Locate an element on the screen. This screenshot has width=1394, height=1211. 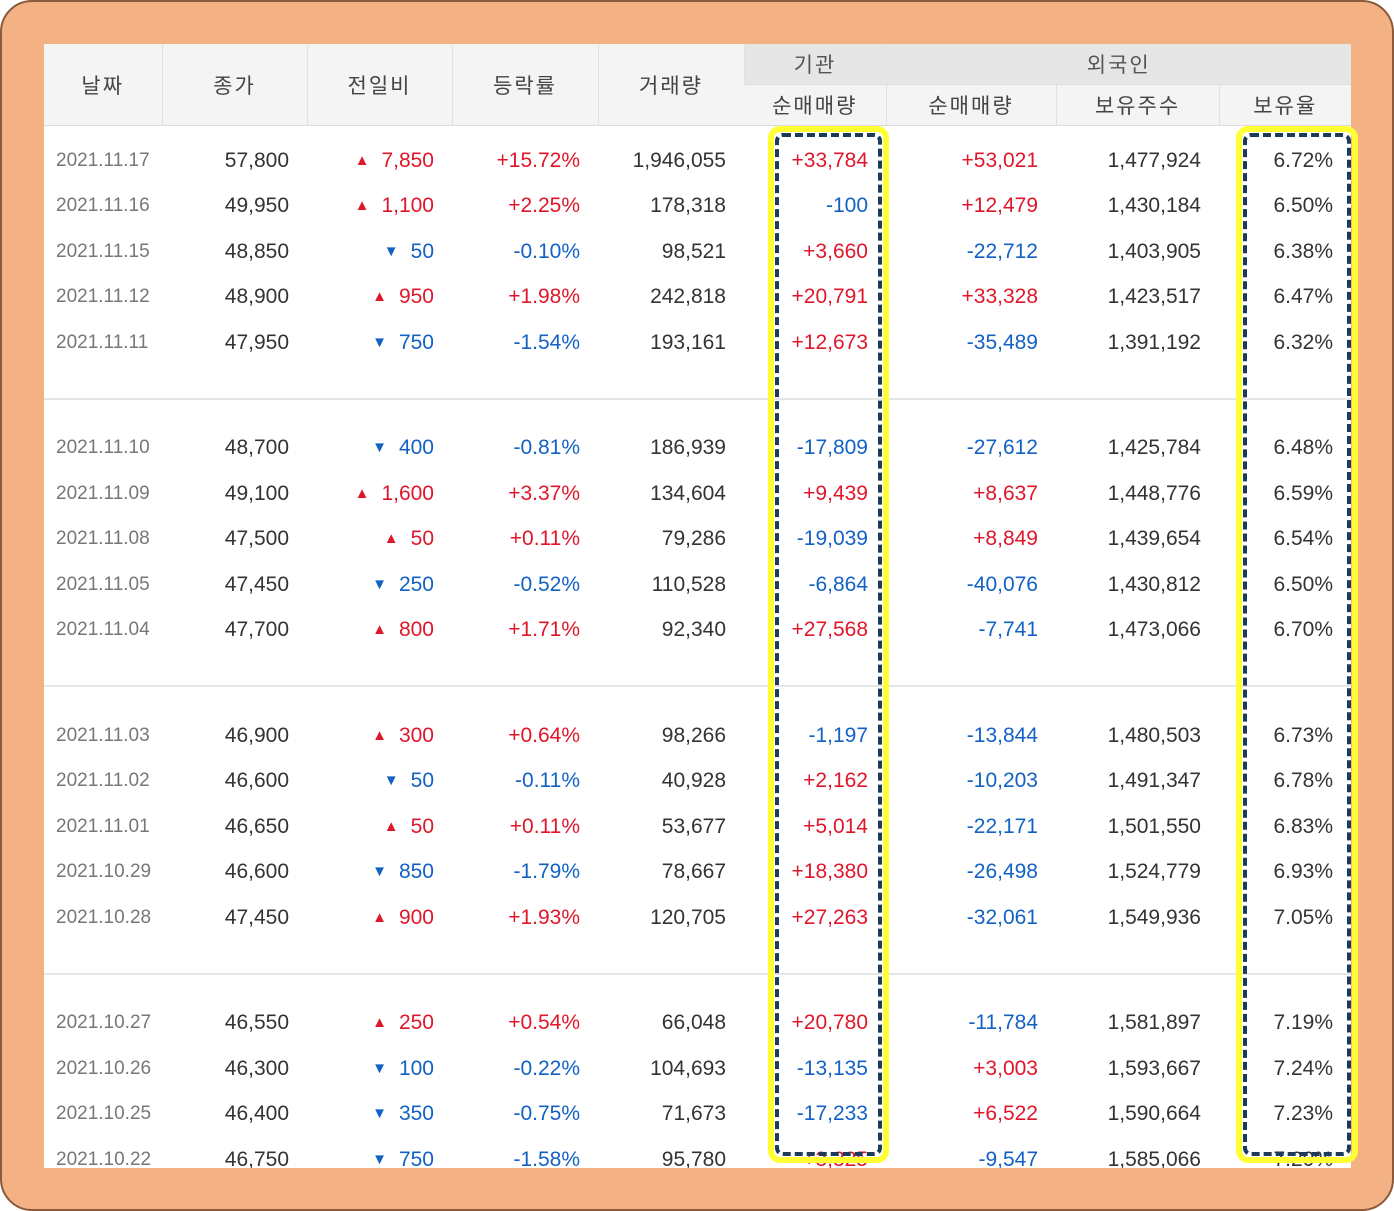
foreign-ratio-cell: 7.24% is located at coordinates (1303, 1068).